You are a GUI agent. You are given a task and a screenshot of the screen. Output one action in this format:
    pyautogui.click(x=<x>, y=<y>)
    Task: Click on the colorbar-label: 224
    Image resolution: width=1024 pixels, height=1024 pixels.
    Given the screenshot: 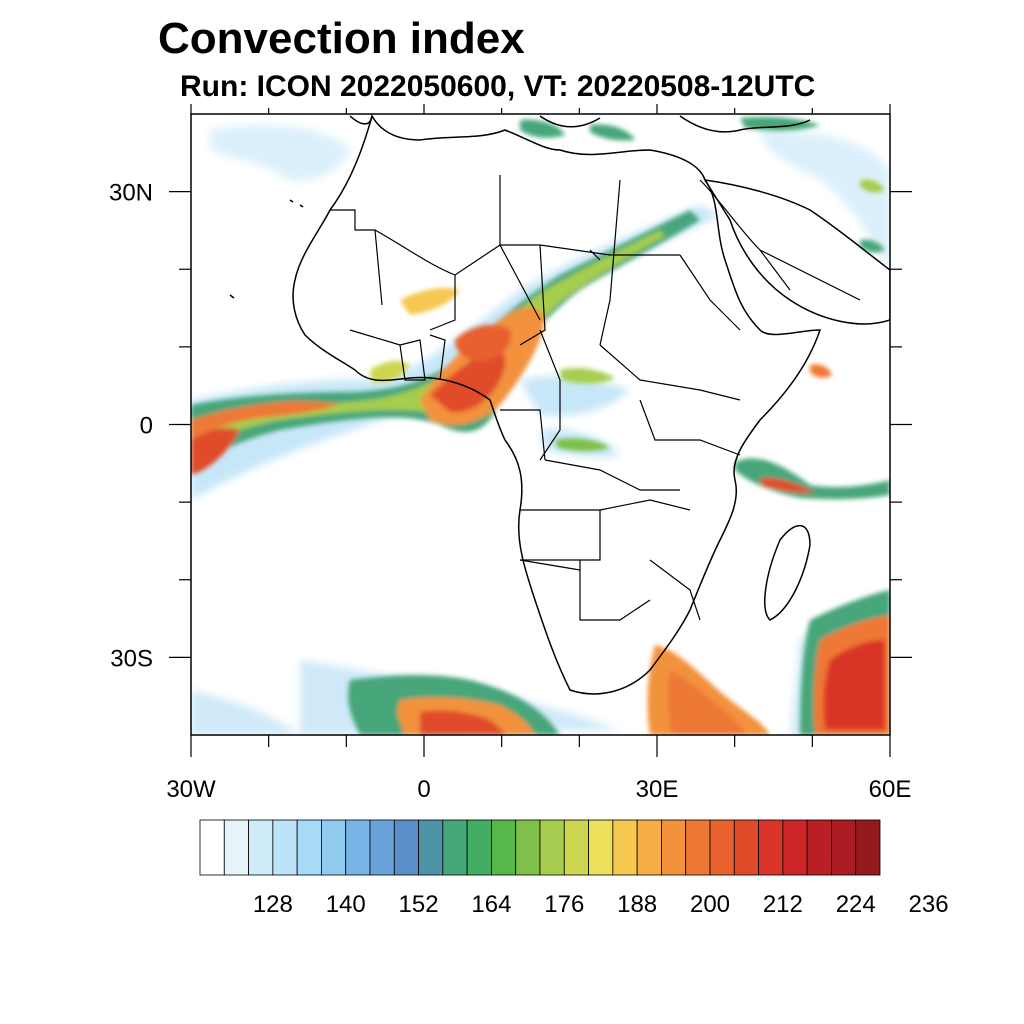 What is the action you would take?
    pyautogui.click(x=856, y=904)
    